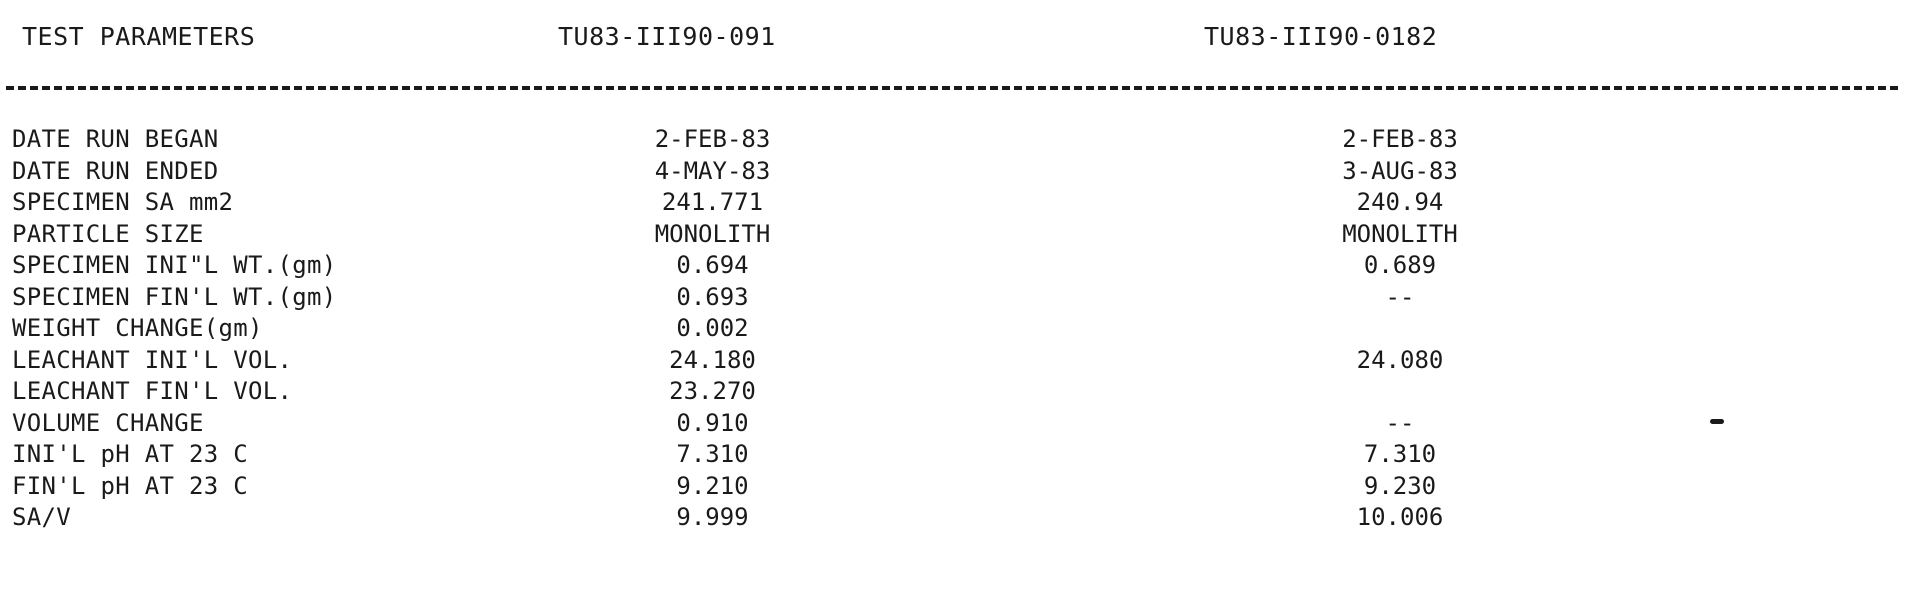 The image size is (1905, 599). What do you see at coordinates (712, 139) in the screenshot?
I see `specimen-1-value: 2-FEB-83` at bounding box center [712, 139].